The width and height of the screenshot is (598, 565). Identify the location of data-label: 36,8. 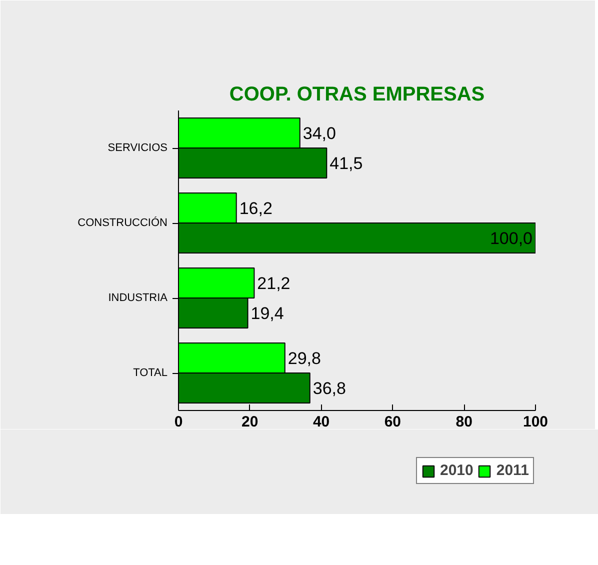
(329, 388).